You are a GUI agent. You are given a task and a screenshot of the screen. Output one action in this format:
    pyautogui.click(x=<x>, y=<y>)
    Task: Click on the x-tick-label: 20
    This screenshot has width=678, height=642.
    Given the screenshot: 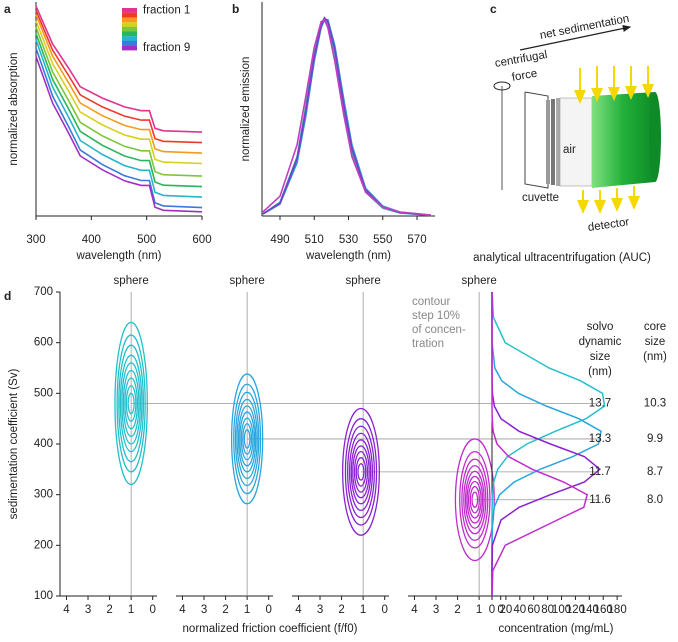 What is the action you would take?
    pyautogui.click(x=506, y=610)
    